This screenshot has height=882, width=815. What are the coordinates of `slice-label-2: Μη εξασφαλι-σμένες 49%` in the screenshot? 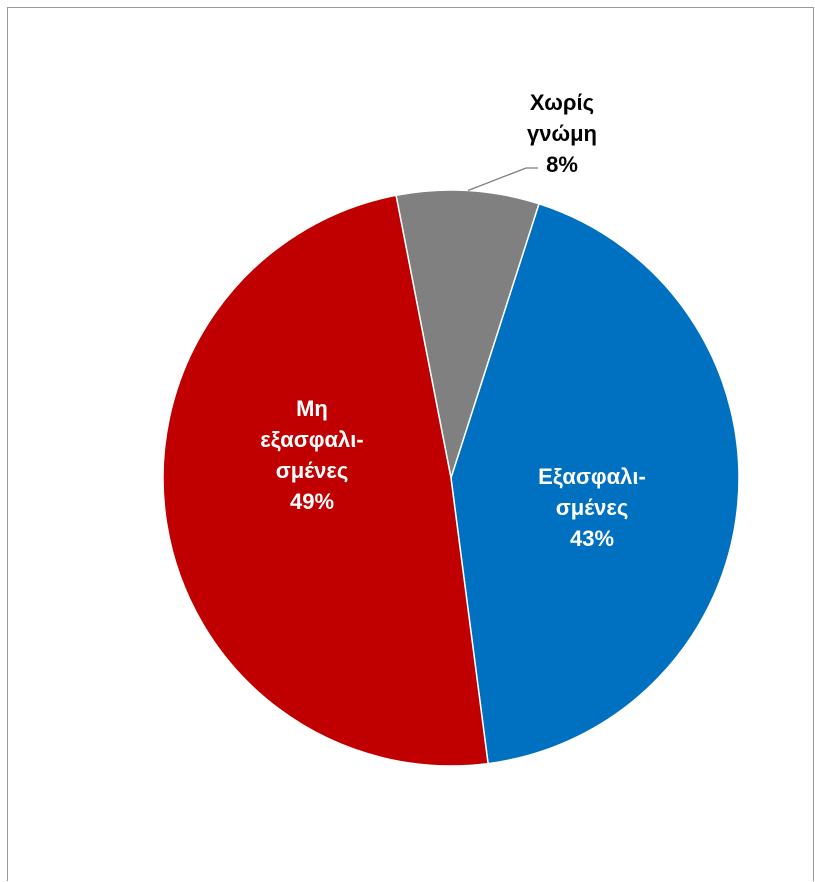 It's located at (311, 455).